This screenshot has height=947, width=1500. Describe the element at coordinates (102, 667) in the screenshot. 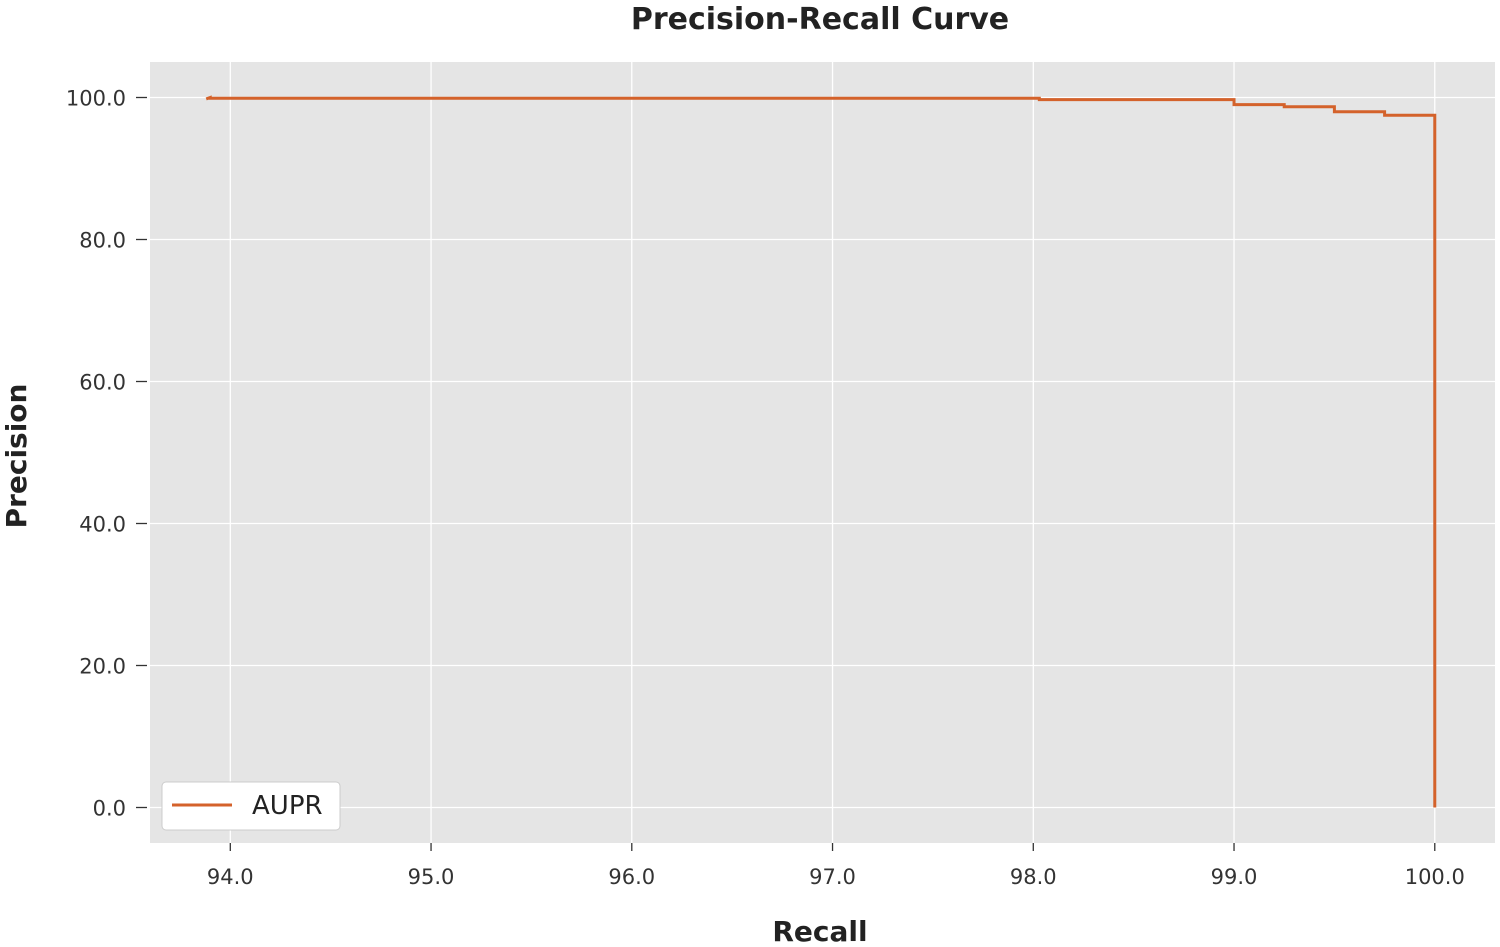

I see `y-tick-label: 20.0` at that location.